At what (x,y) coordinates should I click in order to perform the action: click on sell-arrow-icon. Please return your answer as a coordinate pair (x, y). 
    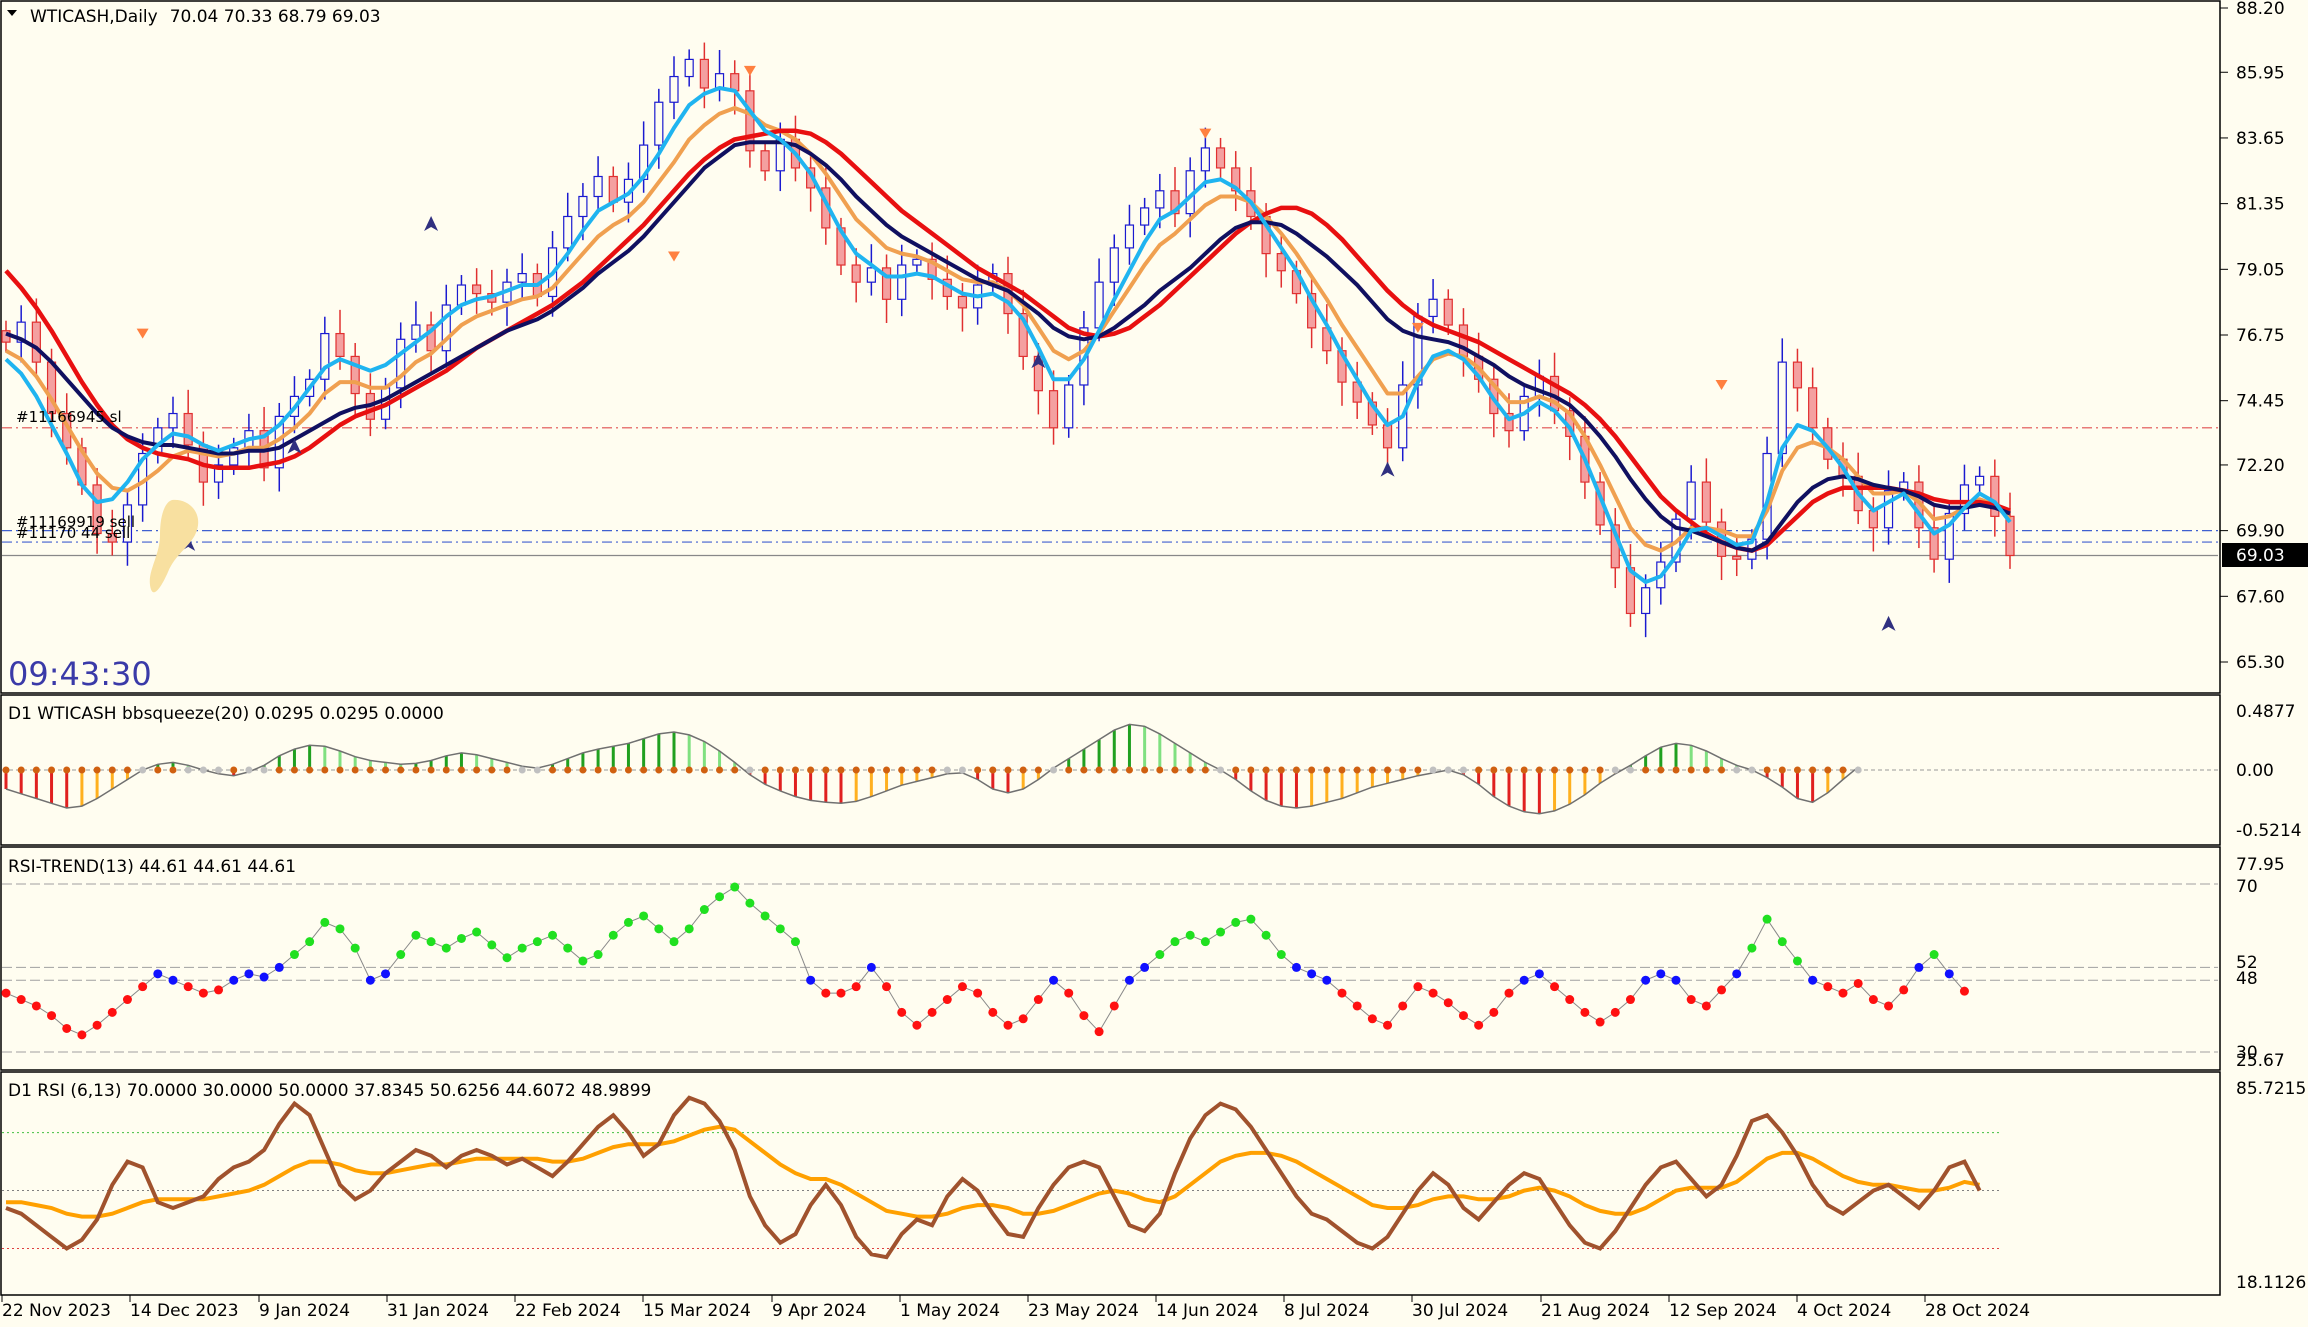
    Looking at the image, I should click on (1205, 133).